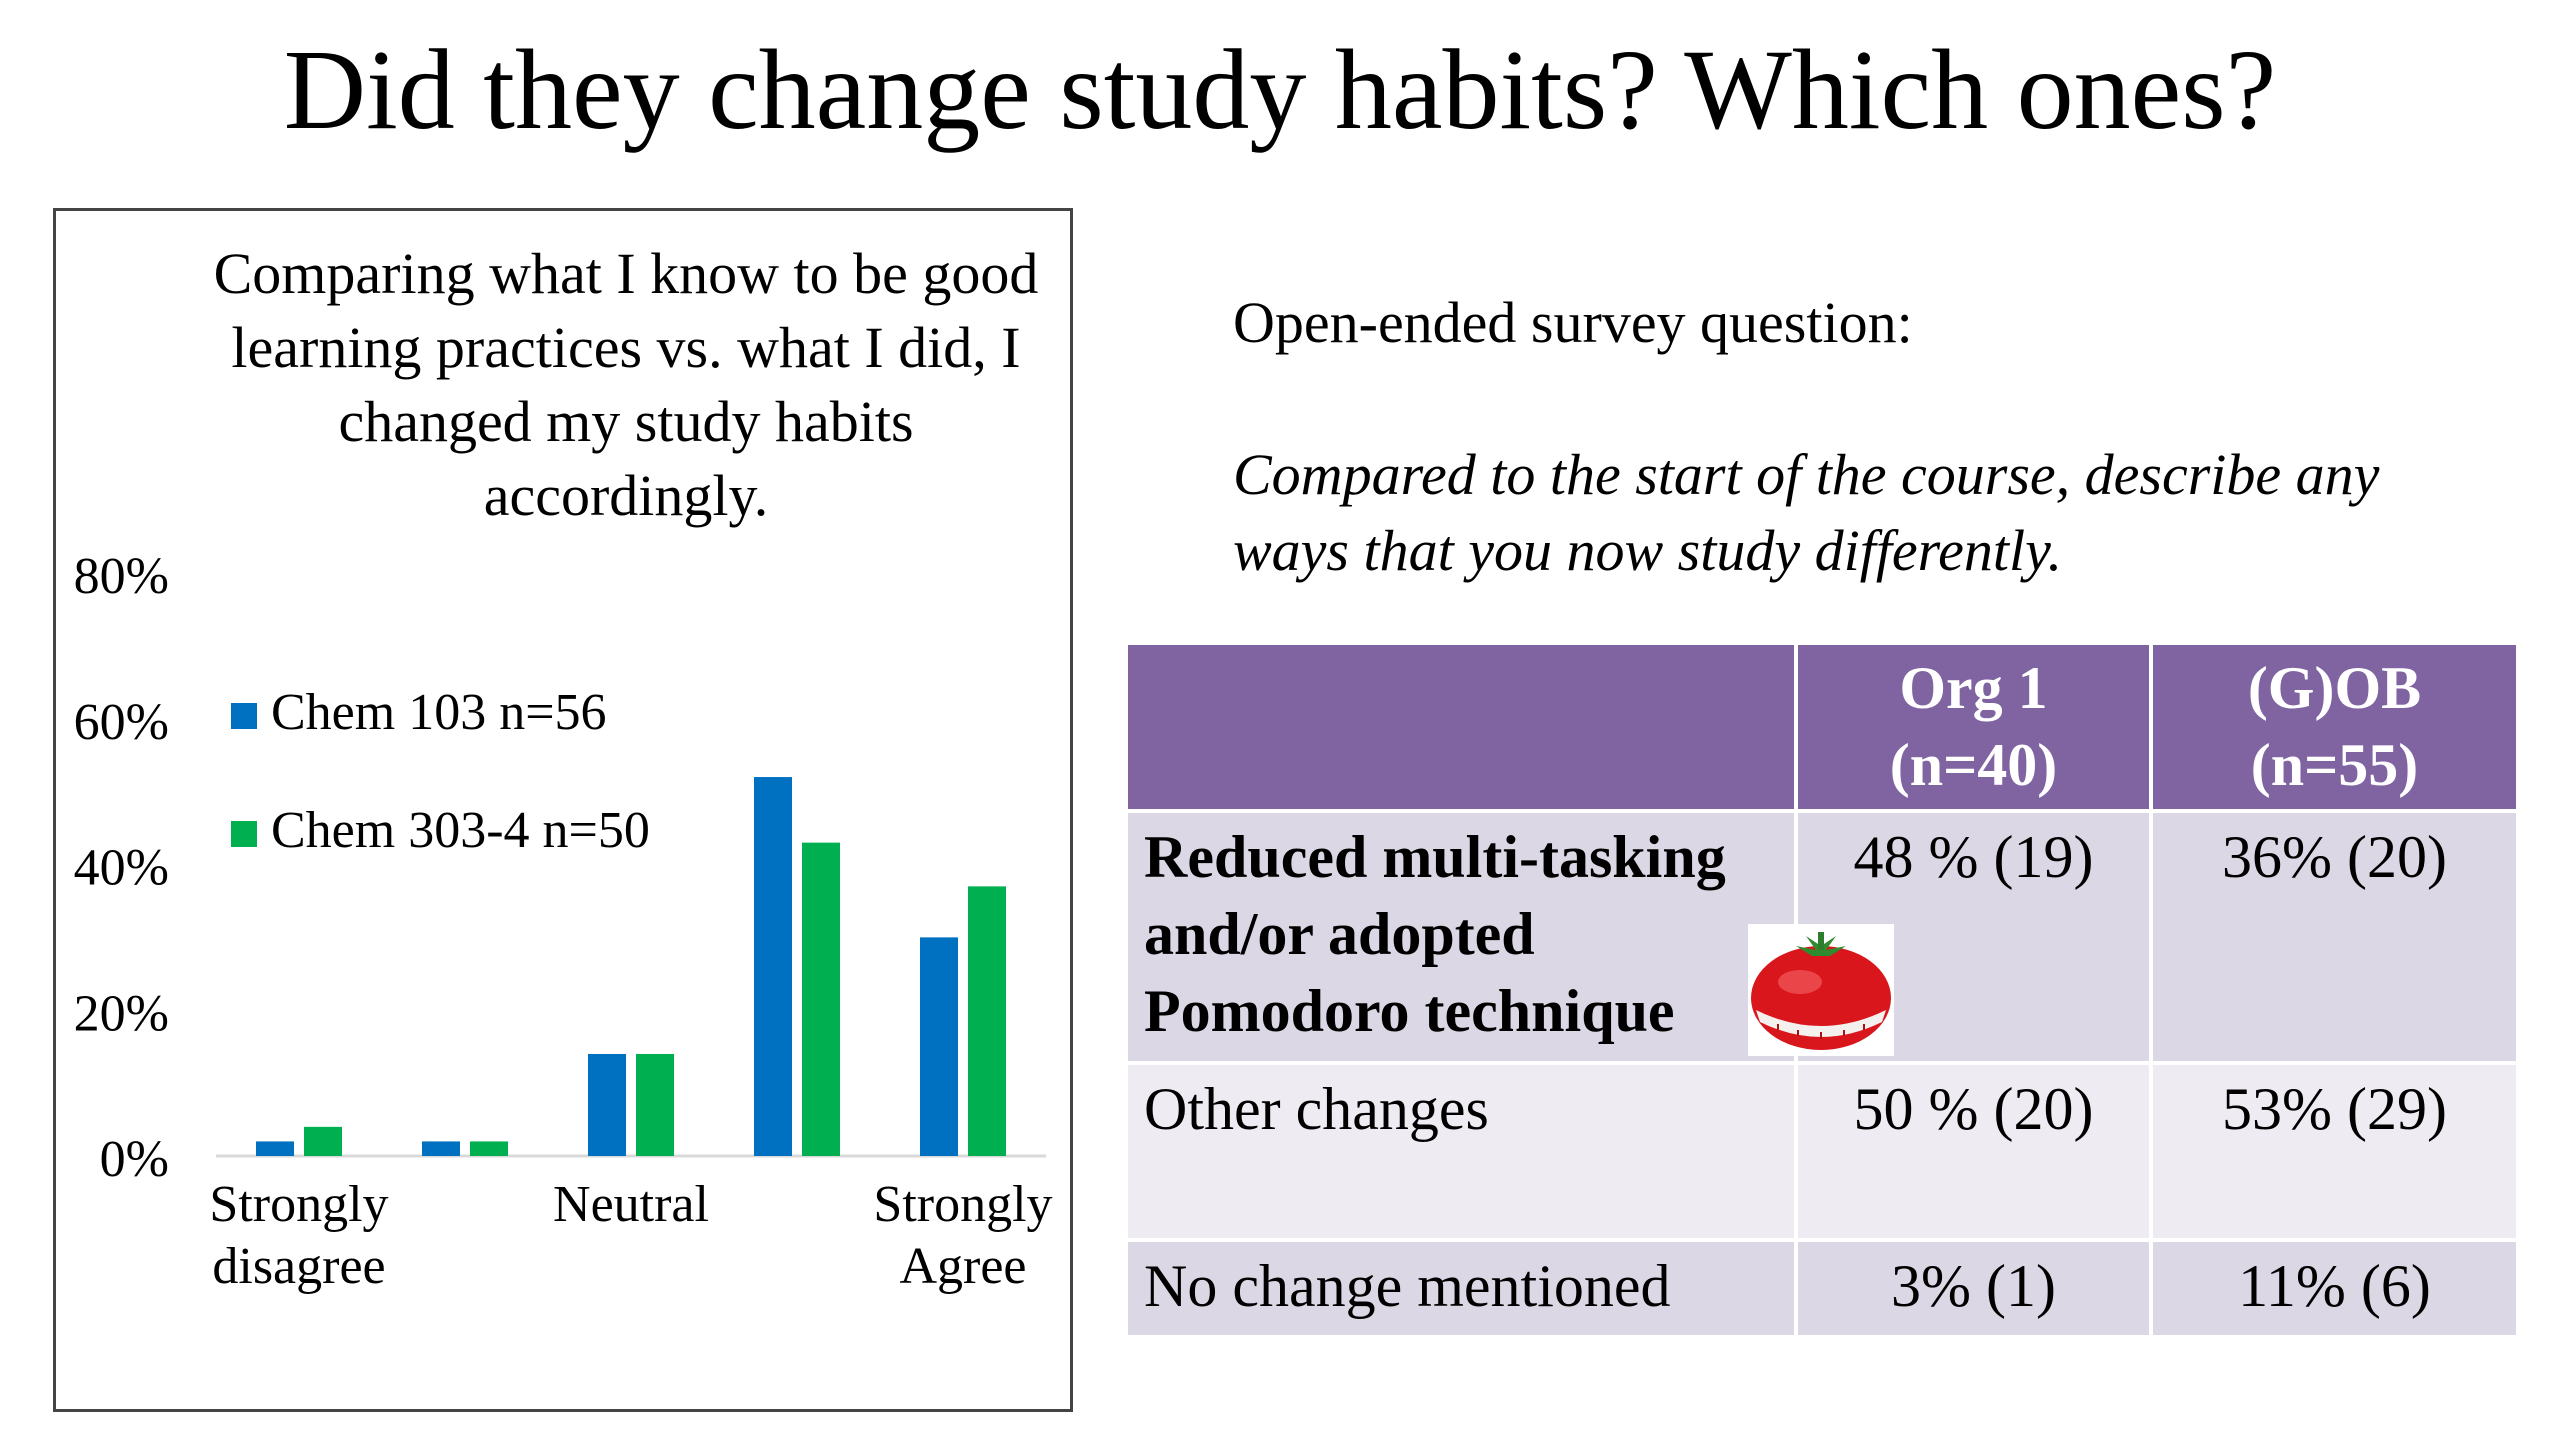 The width and height of the screenshot is (2560, 1440). Describe the element at coordinates (121, 722) in the screenshot. I see `y-tick-label: 60%` at that location.